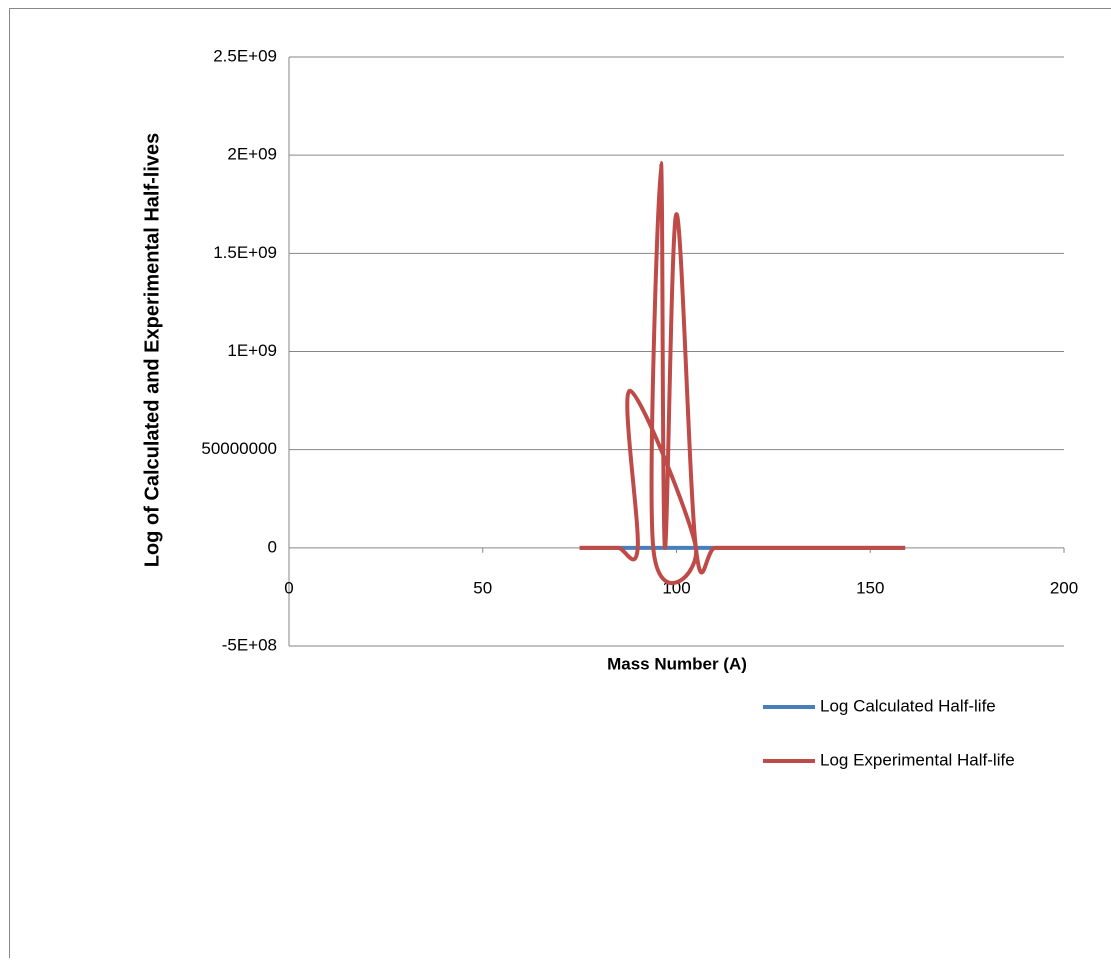  Describe the element at coordinates (239, 448) in the screenshot. I see `y-tick-label: 50000000` at that location.